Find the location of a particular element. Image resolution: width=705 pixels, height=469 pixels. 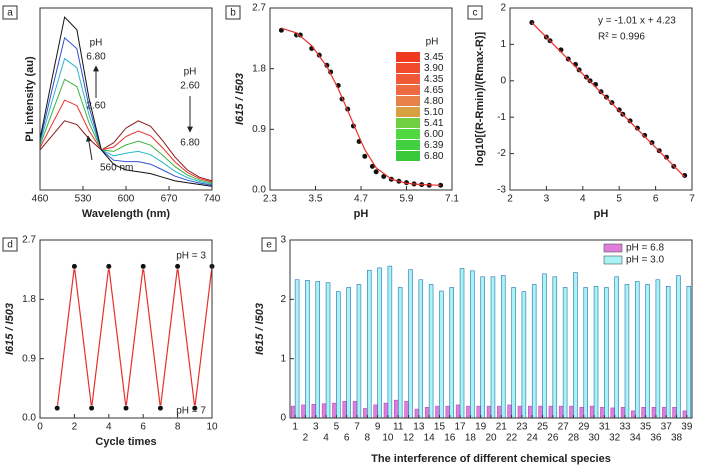

annotation: 6.80 is located at coordinates (190, 143).